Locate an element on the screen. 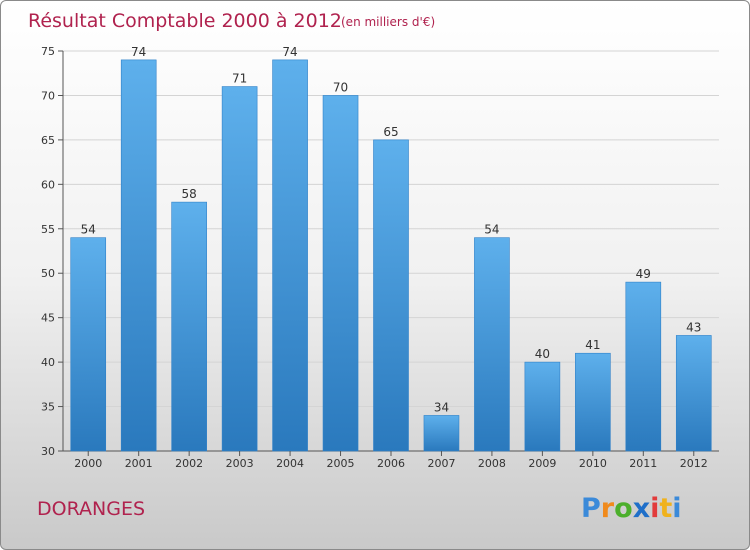  x-tick-label: 2011 is located at coordinates (643, 463).